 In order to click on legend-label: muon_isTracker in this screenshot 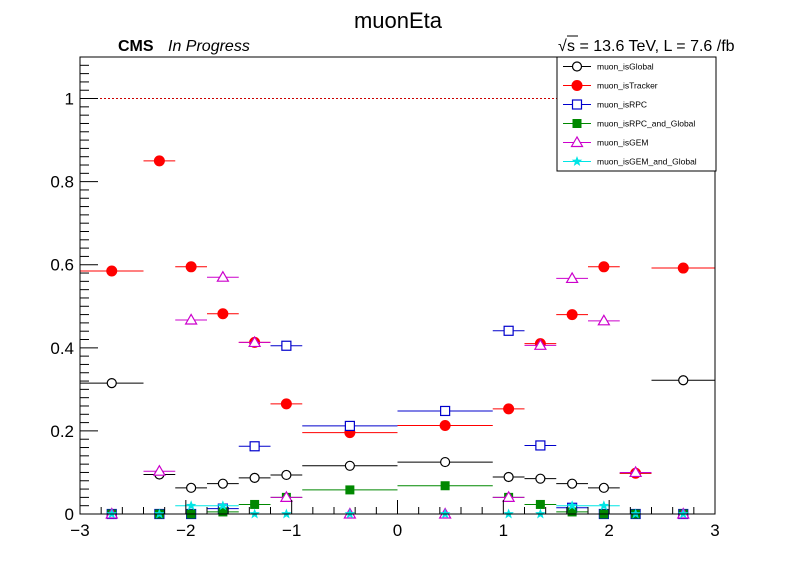, I will do `click(627, 86)`.